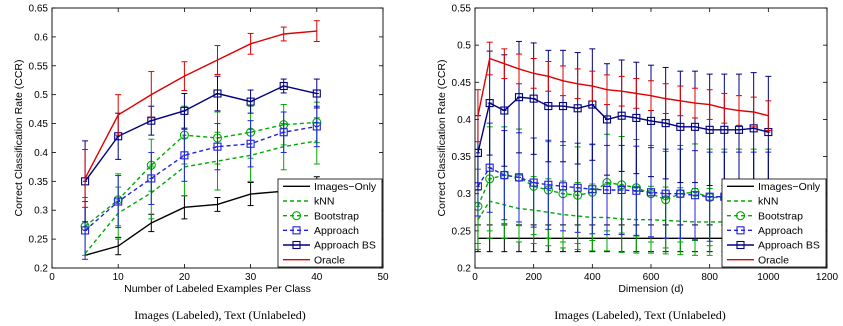  Describe the element at coordinates (39, 124) in the screenshot. I see `y-tick-label: 0.45` at that location.